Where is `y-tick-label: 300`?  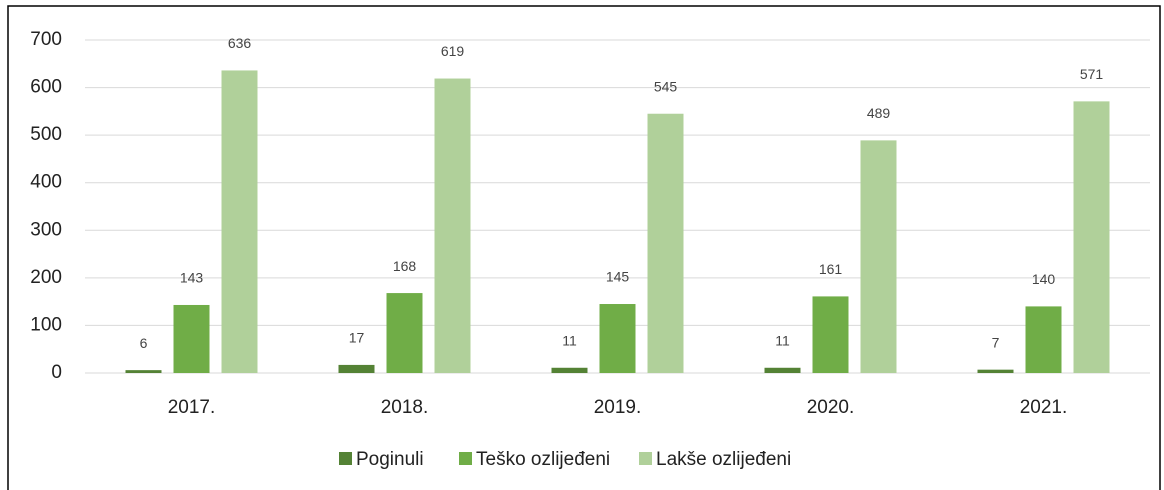 y-tick-label: 300 is located at coordinates (46, 229).